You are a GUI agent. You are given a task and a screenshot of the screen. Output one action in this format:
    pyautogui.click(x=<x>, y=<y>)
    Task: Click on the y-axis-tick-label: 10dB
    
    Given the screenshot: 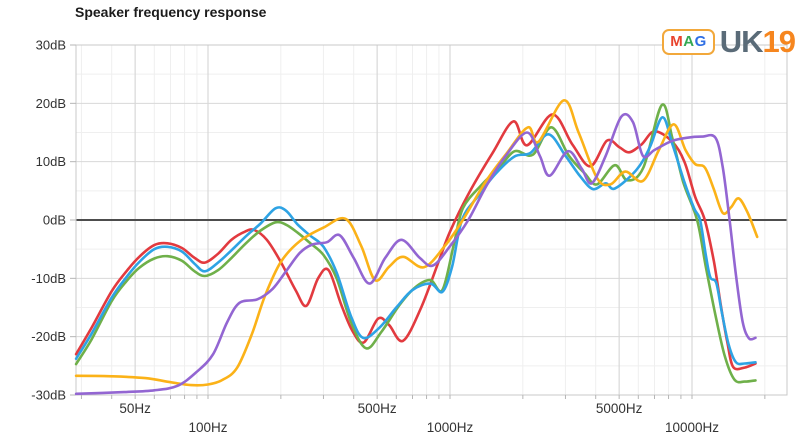 What is the action you would take?
    pyautogui.click(x=51, y=161)
    